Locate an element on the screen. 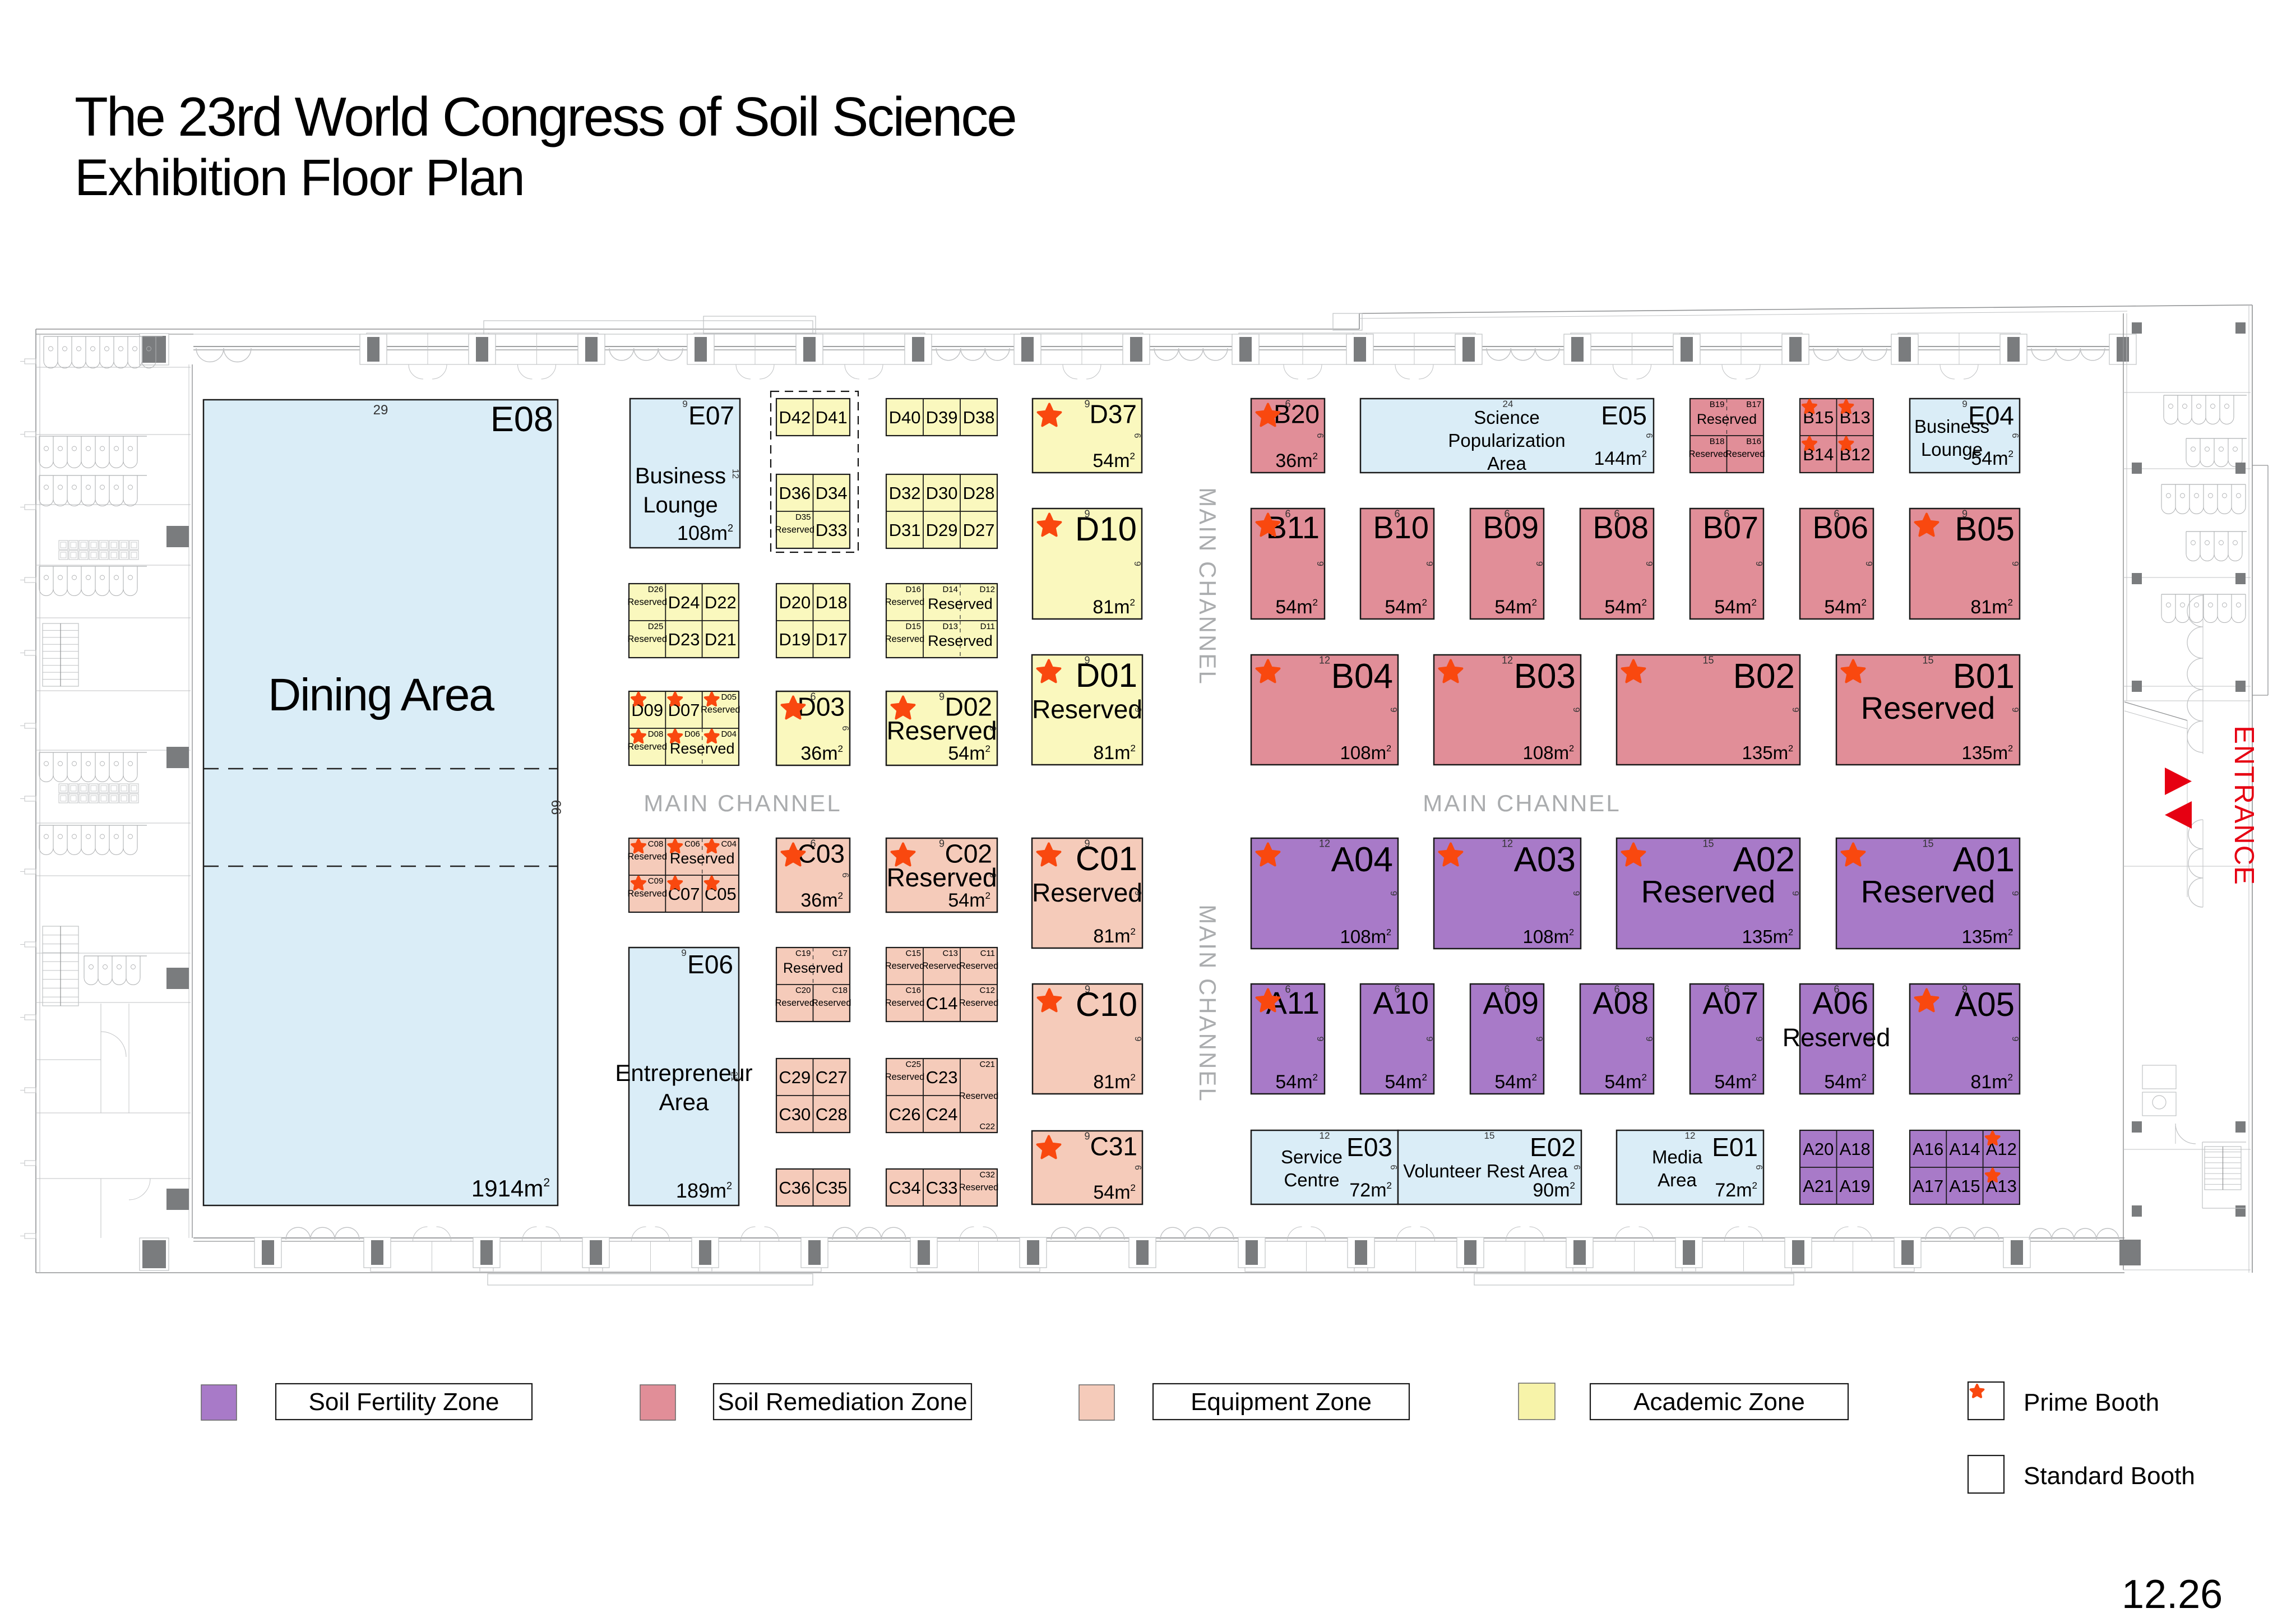 This screenshot has height=1622, width=2296. svg-text: Popularization is located at coordinates (1506, 440).